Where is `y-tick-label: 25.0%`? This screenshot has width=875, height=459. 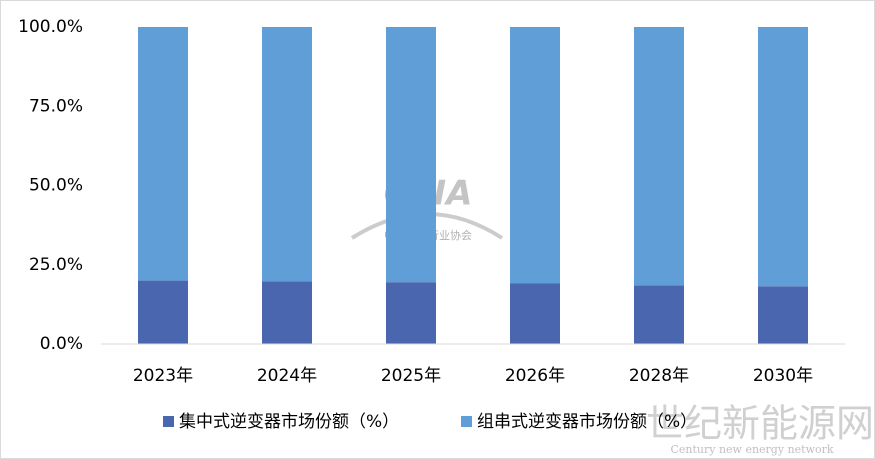
y-tick-label: 25.0% is located at coordinates (56, 265).